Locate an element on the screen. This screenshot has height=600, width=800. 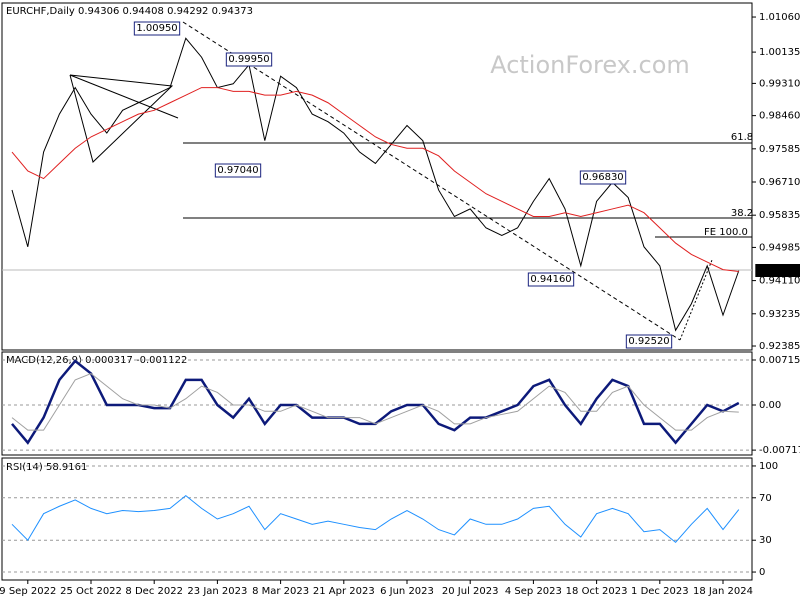
x-tick-label: 8 Dec 2022 is located at coordinates (154, 591).